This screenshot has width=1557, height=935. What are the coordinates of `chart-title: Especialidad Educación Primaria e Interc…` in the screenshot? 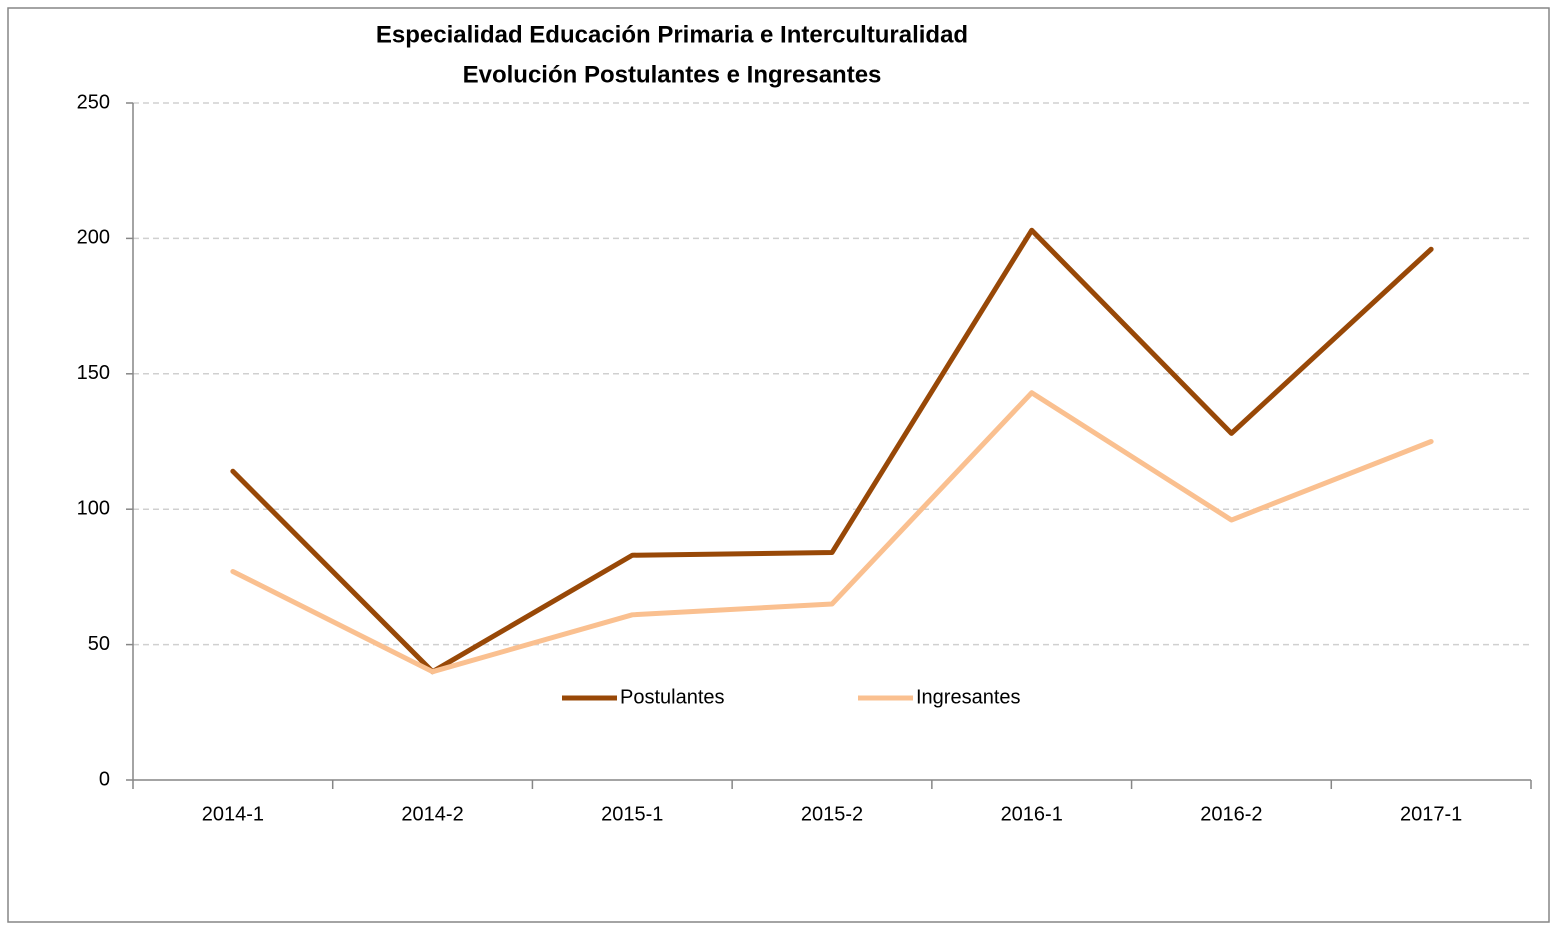 It's located at (672, 34).